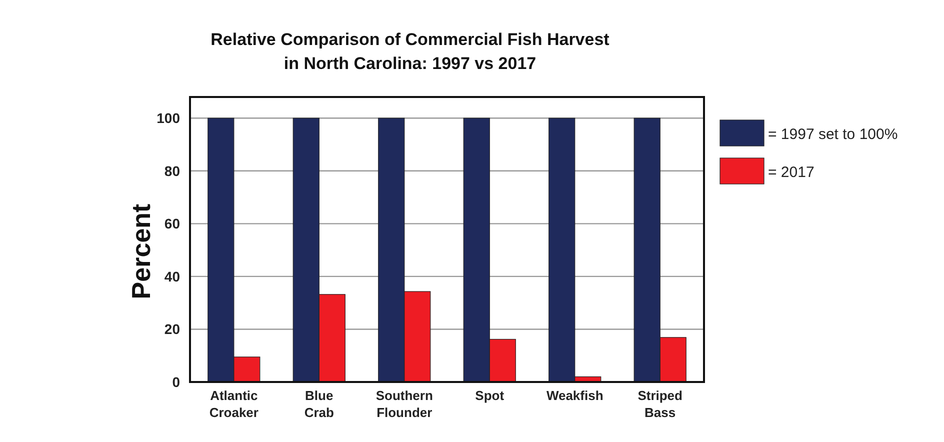 Image resolution: width=944 pixels, height=442 pixels. What do you see at coordinates (833, 134) in the screenshot?
I see `legend-label: = 1997 set to 100%` at bounding box center [833, 134].